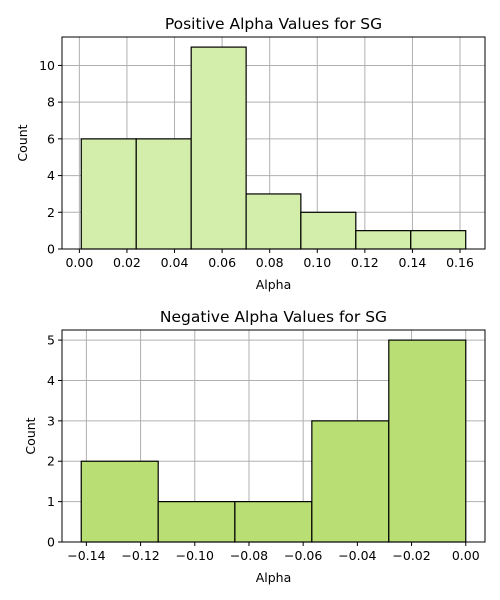  What do you see at coordinates (413, 262) in the screenshot?
I see `x-tick-label: 0.14` at bounding box center [413, 262].